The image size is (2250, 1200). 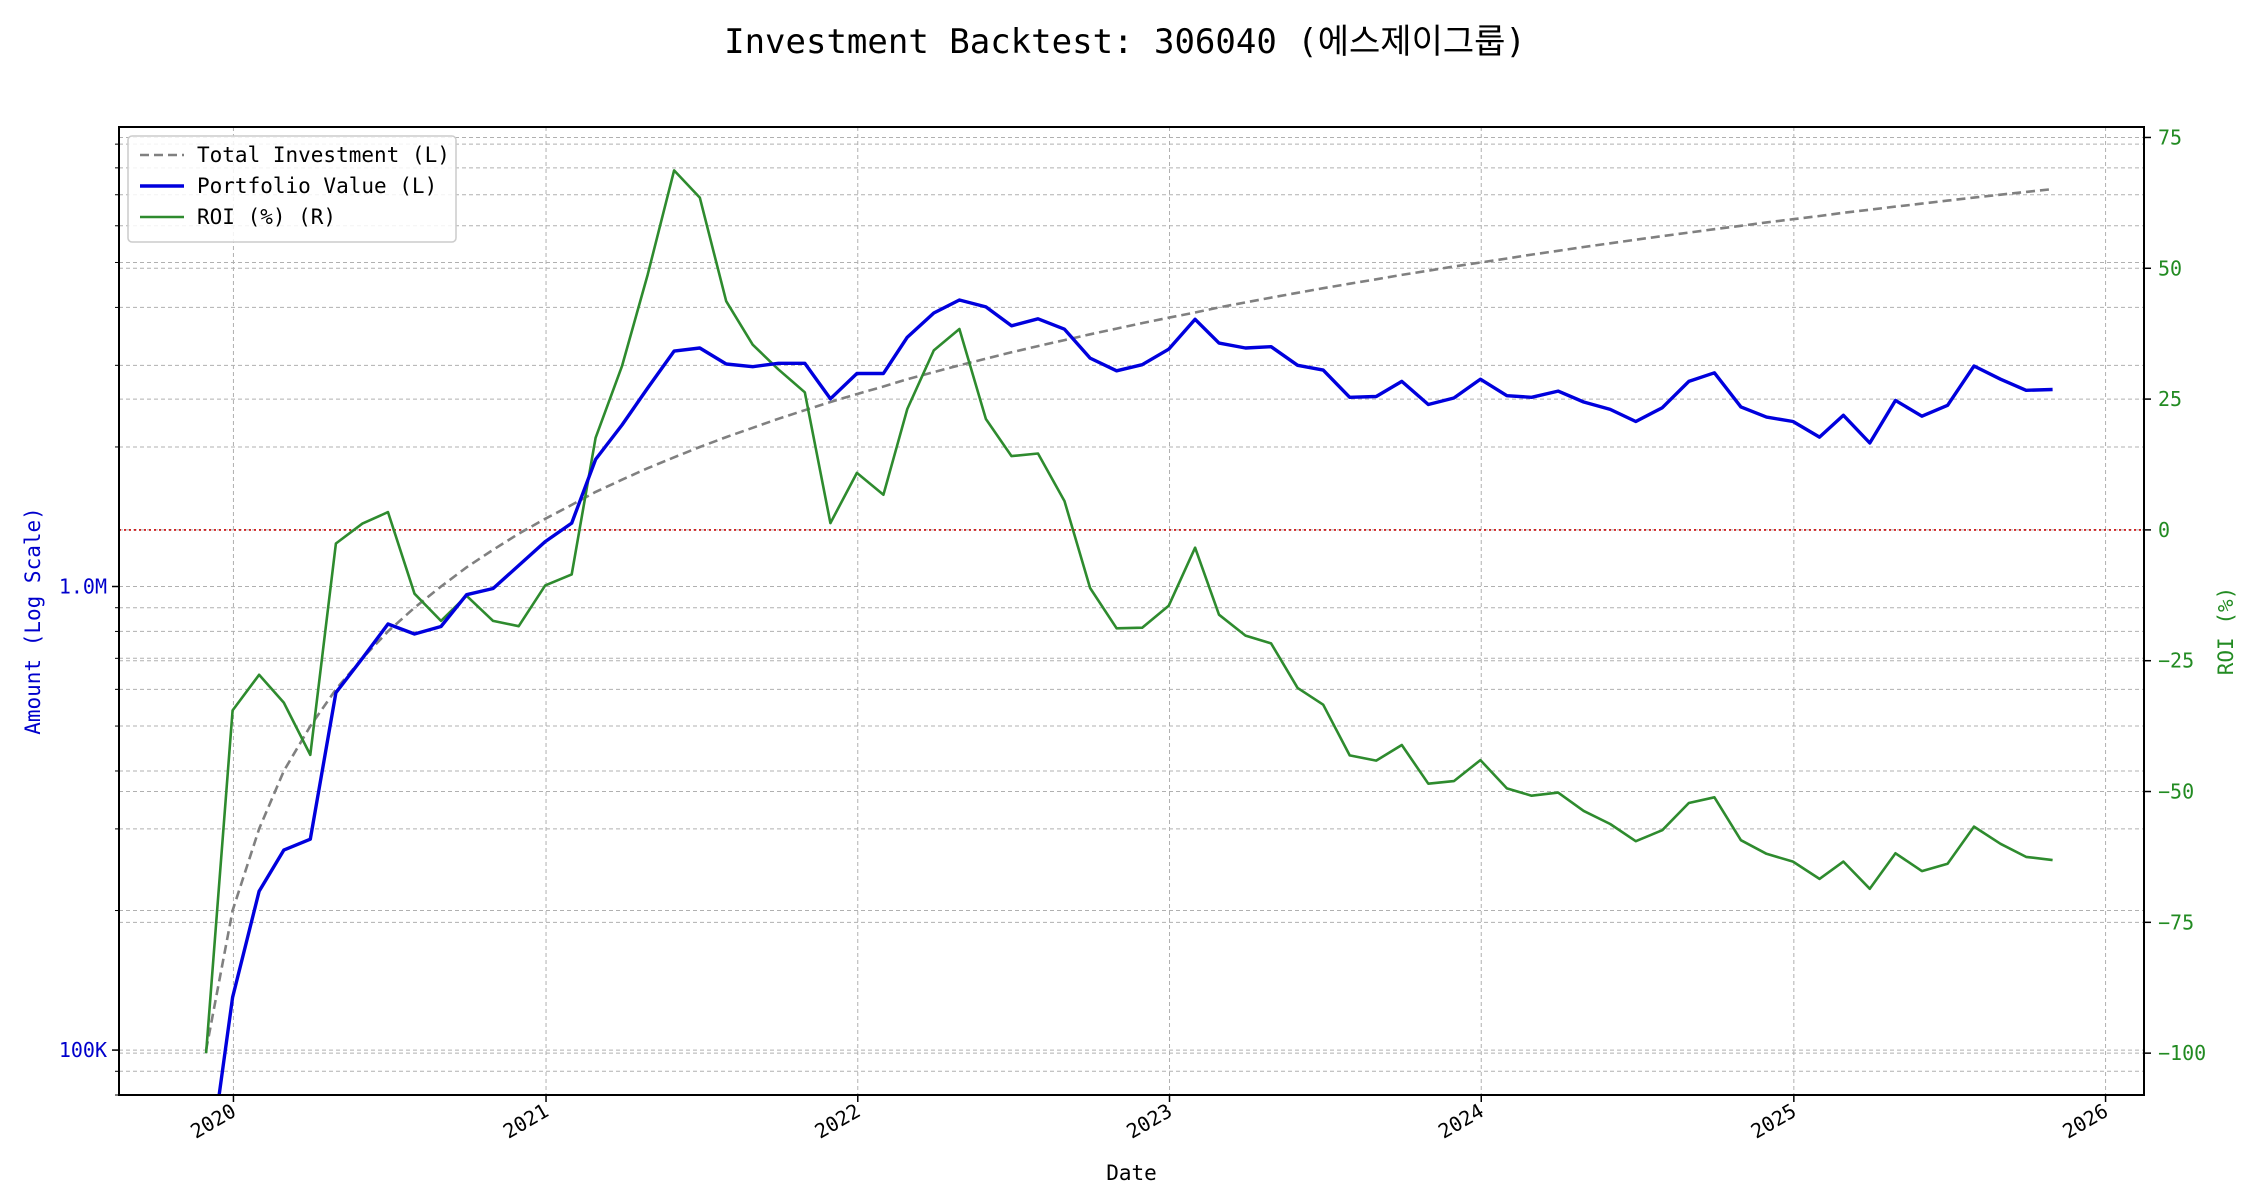 What do you see at coordinates (33, 621) in the screenshot?
I see `y-axis-left-label: Amount (Log Scale)` at bounding box center [33, 621].